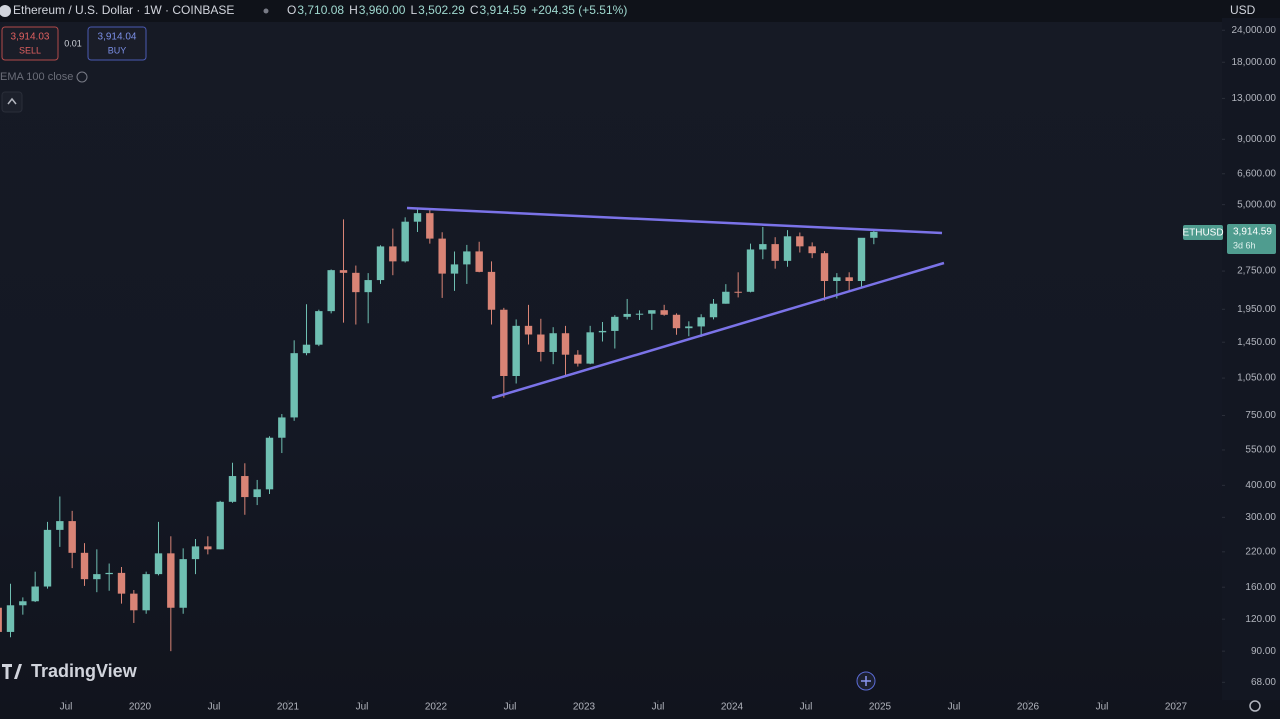 The width and height of the screenshot is (1280, 719). Describe the element at coordinates (123, 10) in the screenshot. I see `symbol-title: Ethereum / U.S. Dollar · 1W · COINBASE` at that location.